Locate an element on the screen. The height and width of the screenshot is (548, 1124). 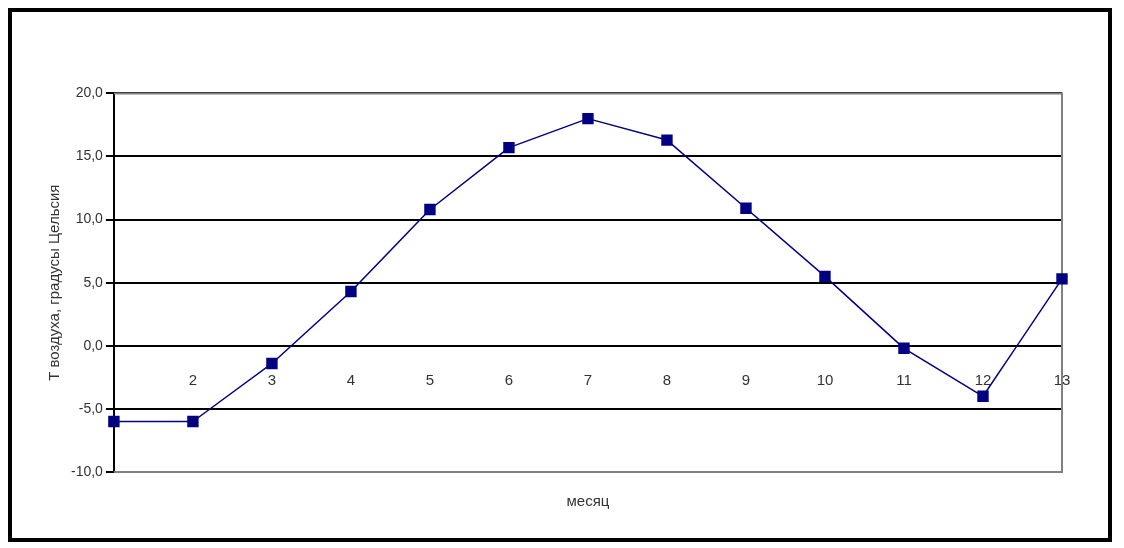
x-tick-label: 6 is located at coordinates (509, 379).